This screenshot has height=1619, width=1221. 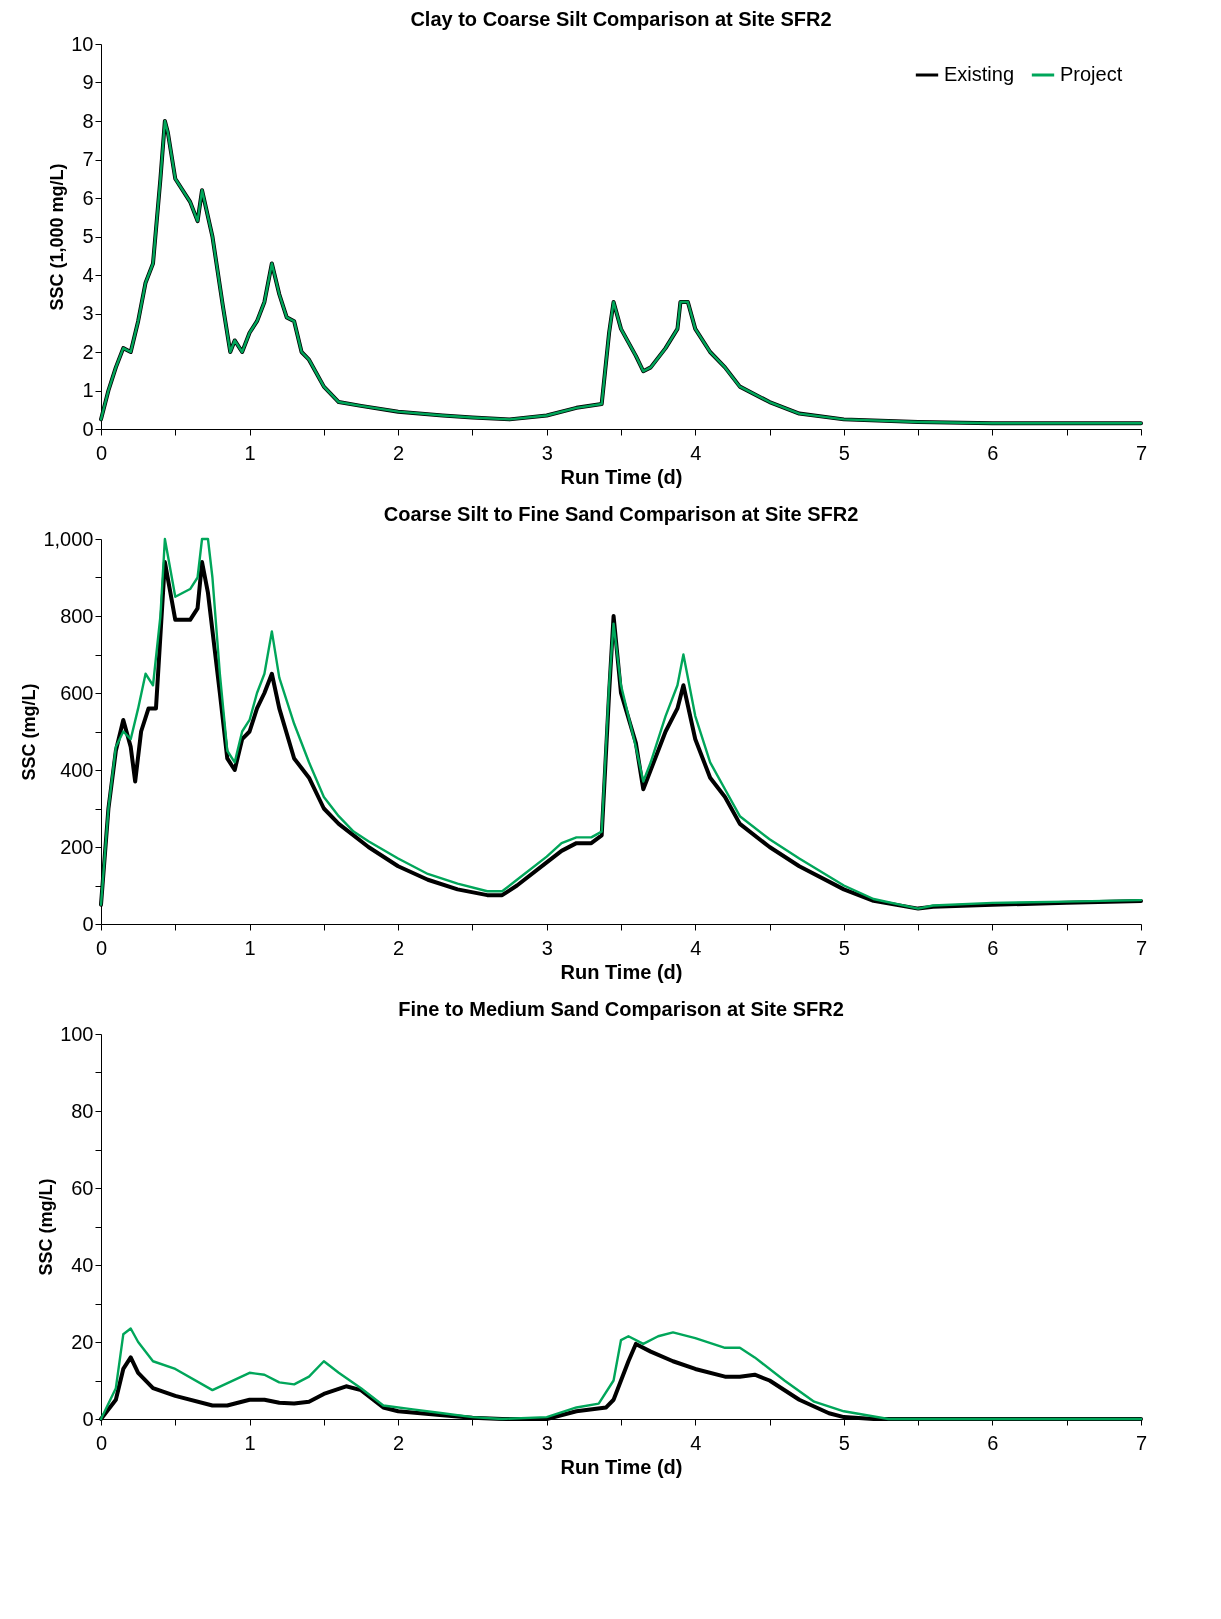 I want to click on y-tick-label: 7, so click(x=88, y=159).